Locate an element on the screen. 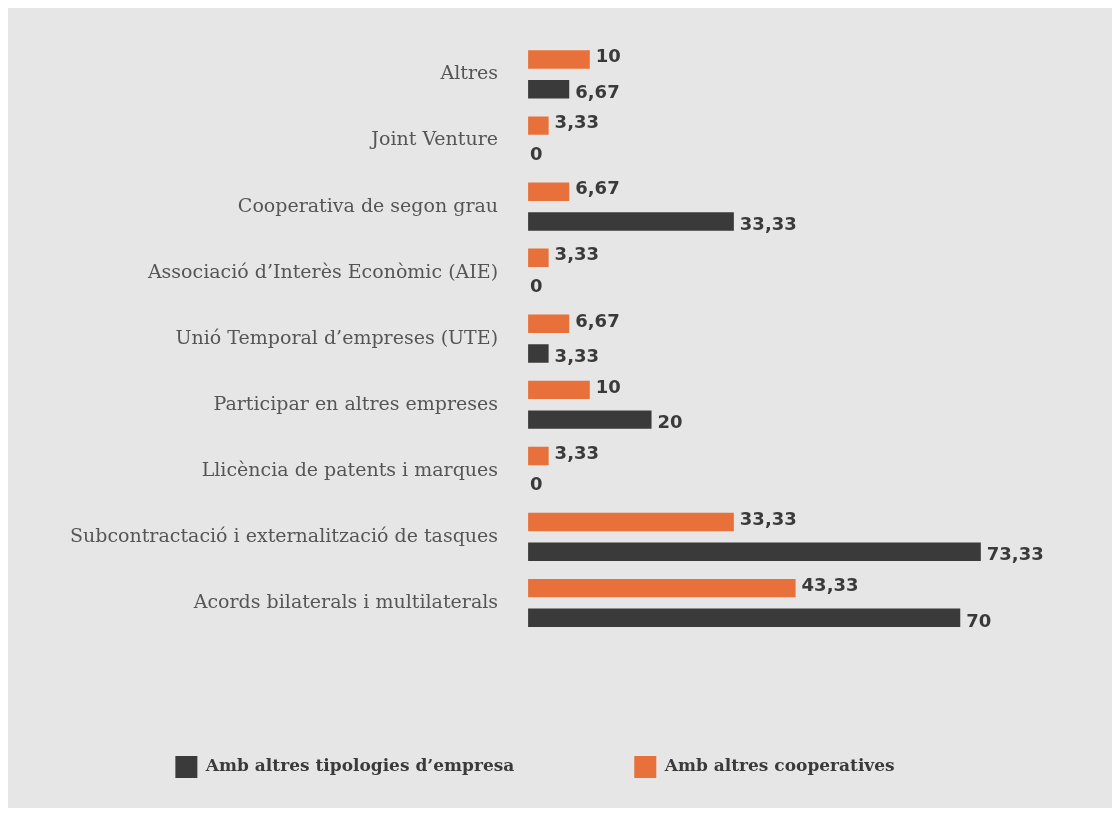 This screenshot has height=817, width=1120. y-tick-label: Participar en altres empreses is located at coordinates (356, 402).